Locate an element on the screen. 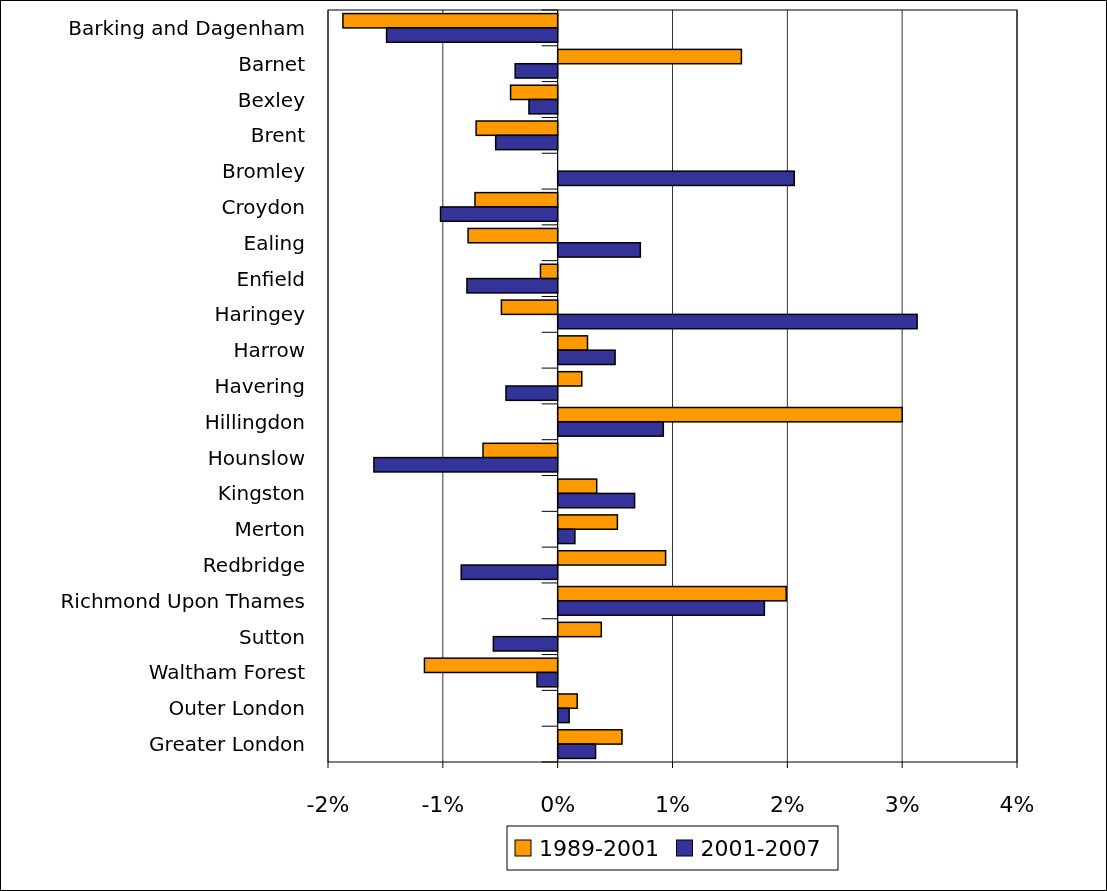  y-tick-label: Haringey is located at coordinates (260, 314).